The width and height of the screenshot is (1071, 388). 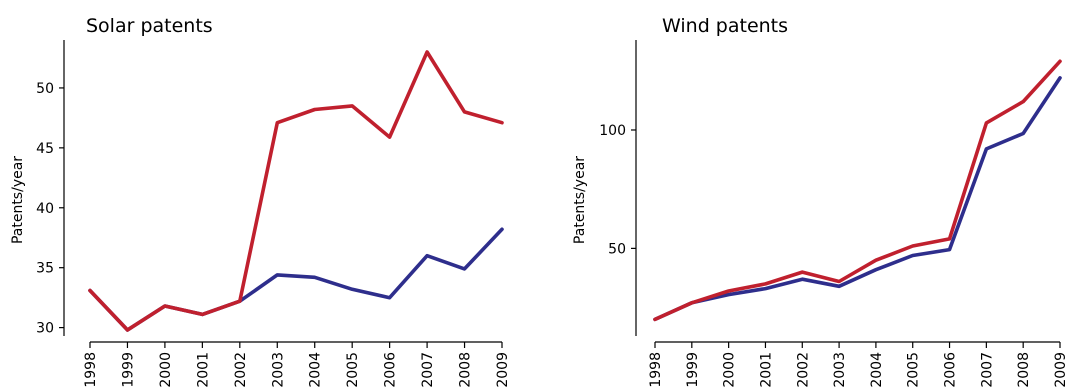 What do you see at coordinates (45, 269) in the screenshot?
I see `y-tick-label: 35` at bounding box center [45, 269].